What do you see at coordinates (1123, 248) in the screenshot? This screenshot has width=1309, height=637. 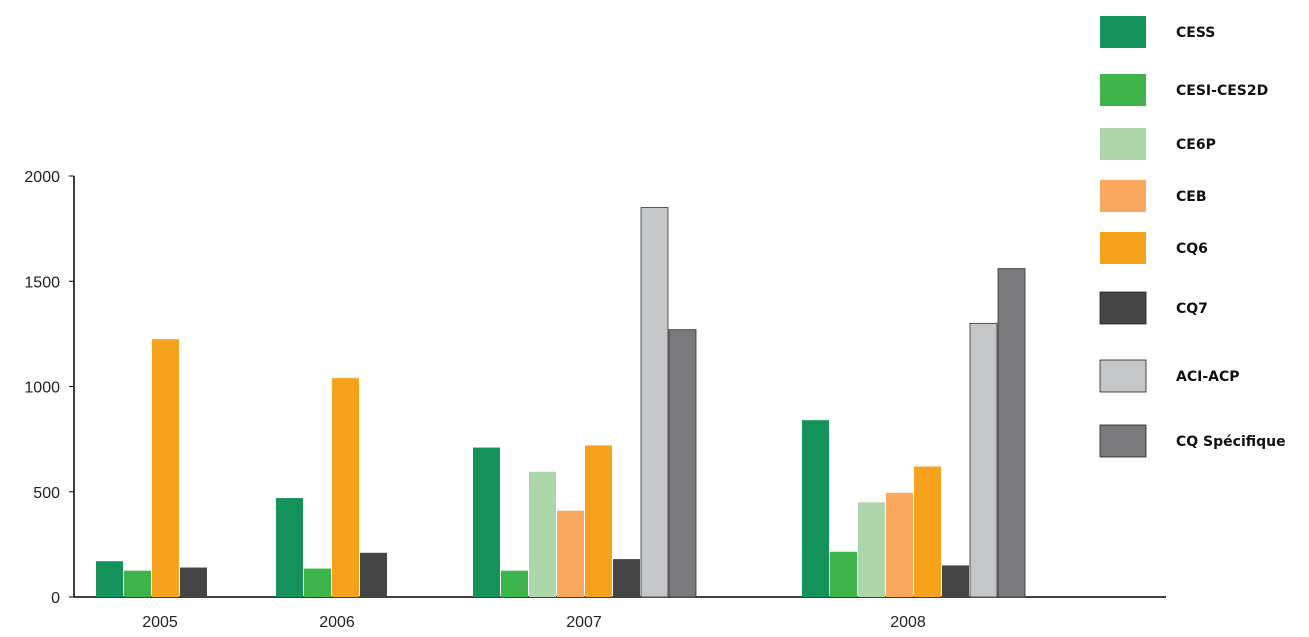 I see `legend-swatch-cq6` at bounding box center [1123, 248].